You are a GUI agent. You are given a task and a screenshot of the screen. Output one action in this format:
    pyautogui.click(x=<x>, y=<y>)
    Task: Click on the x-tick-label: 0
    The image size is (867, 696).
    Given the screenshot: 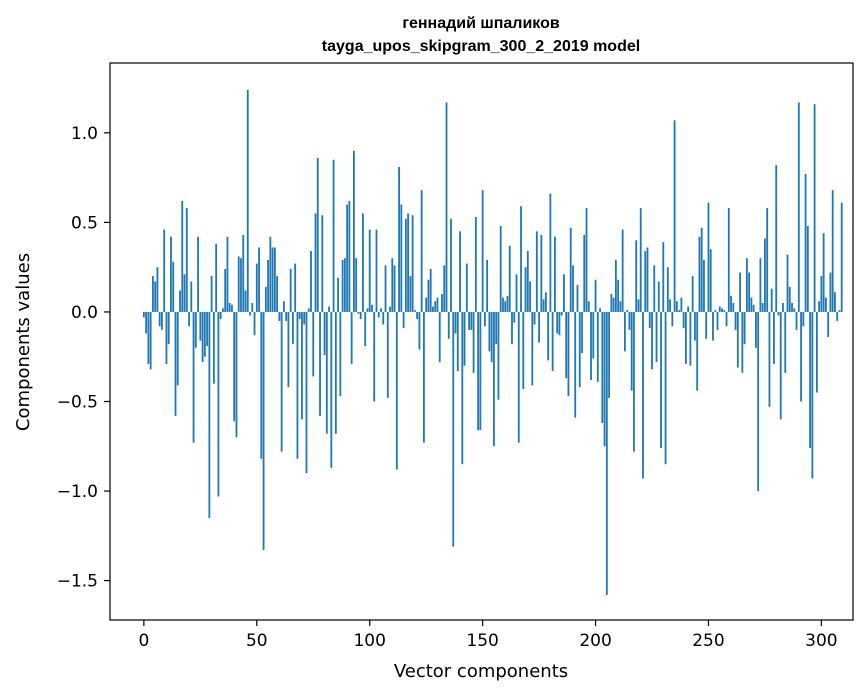 What is the action you would take?
    pyautogui.click(x=143, y=641)
    